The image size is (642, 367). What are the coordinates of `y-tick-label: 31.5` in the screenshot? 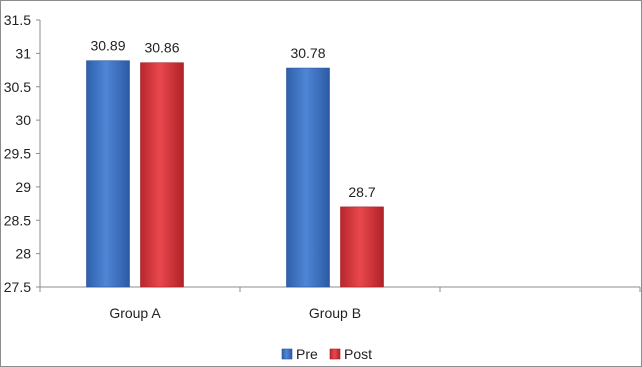 It's located at (17, 20).